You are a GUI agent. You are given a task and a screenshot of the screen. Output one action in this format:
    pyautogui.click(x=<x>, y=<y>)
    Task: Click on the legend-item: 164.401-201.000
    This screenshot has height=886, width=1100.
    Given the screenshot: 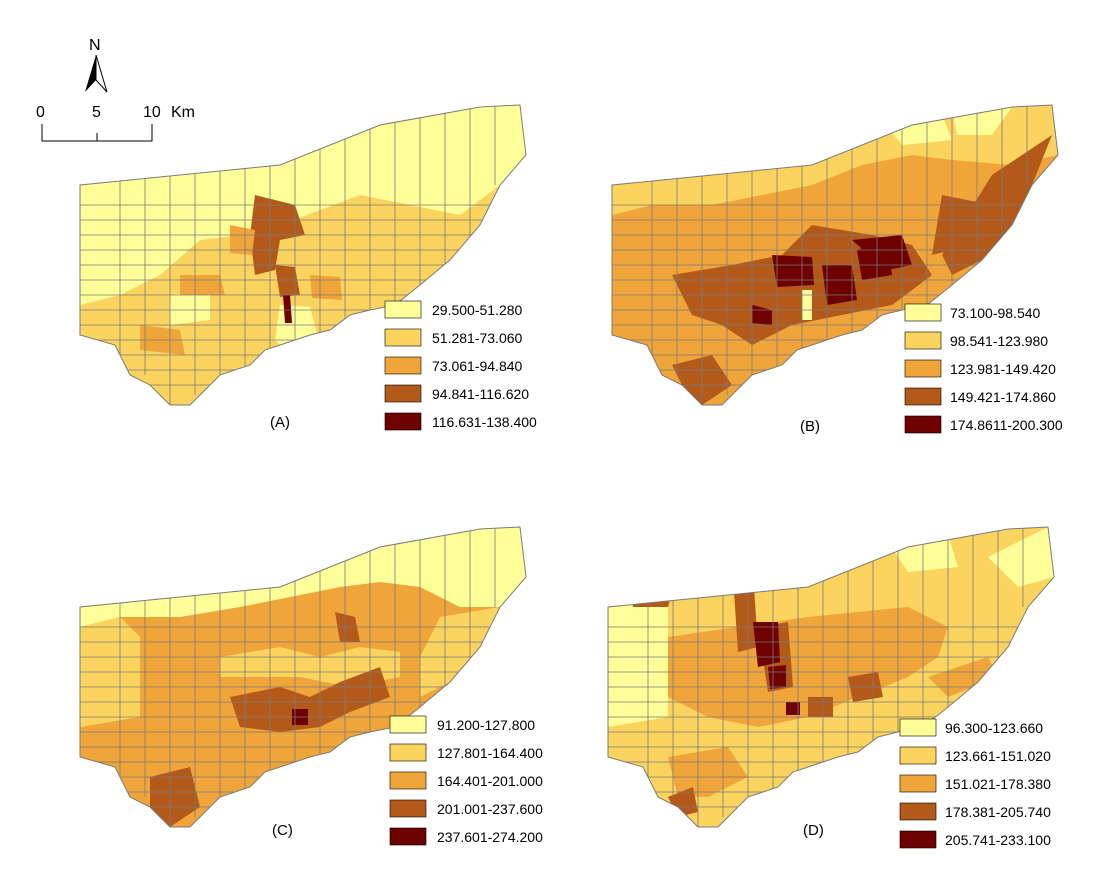 What is the action you would take?
    pyautogui.click(x=466, y=780)
    